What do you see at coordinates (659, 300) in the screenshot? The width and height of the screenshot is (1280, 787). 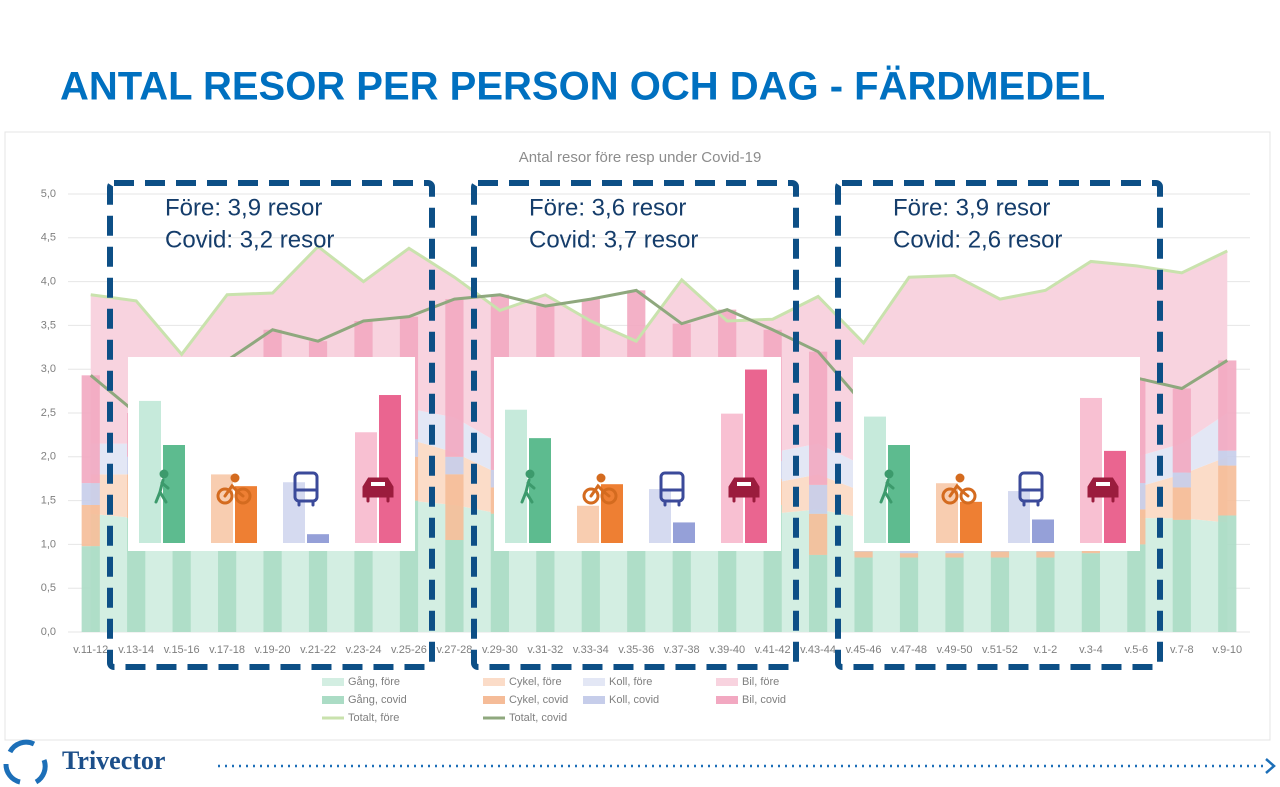 I see `line` at bounding box center [659, 300].